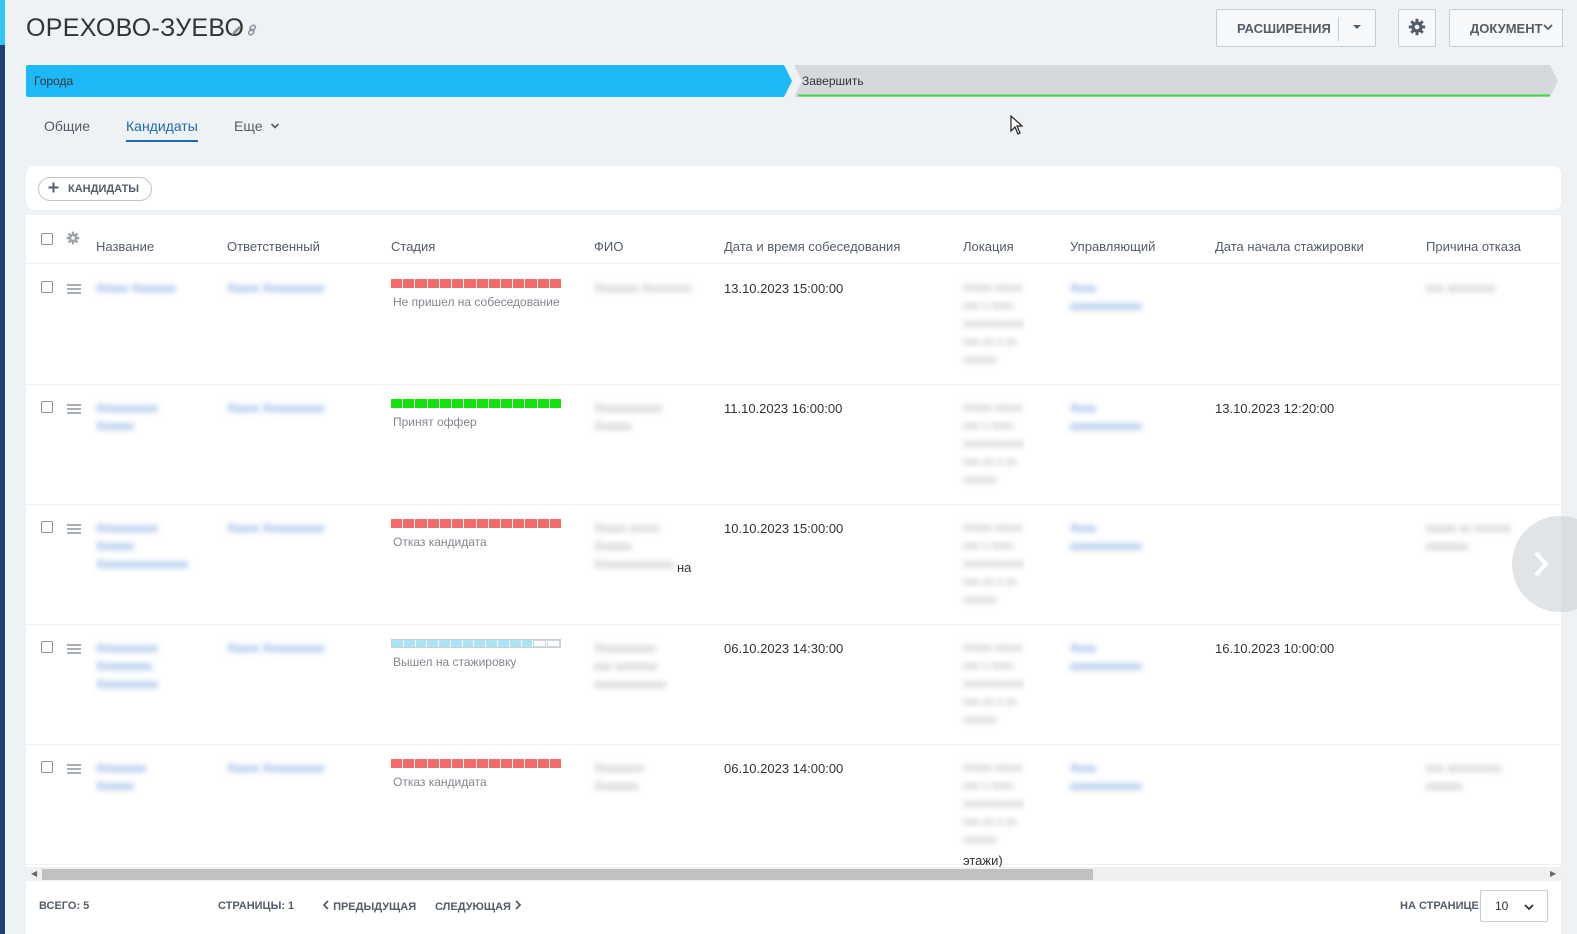 The image size is (1577, 934). I want to click on select-all-checkbox, so click(47, 239).